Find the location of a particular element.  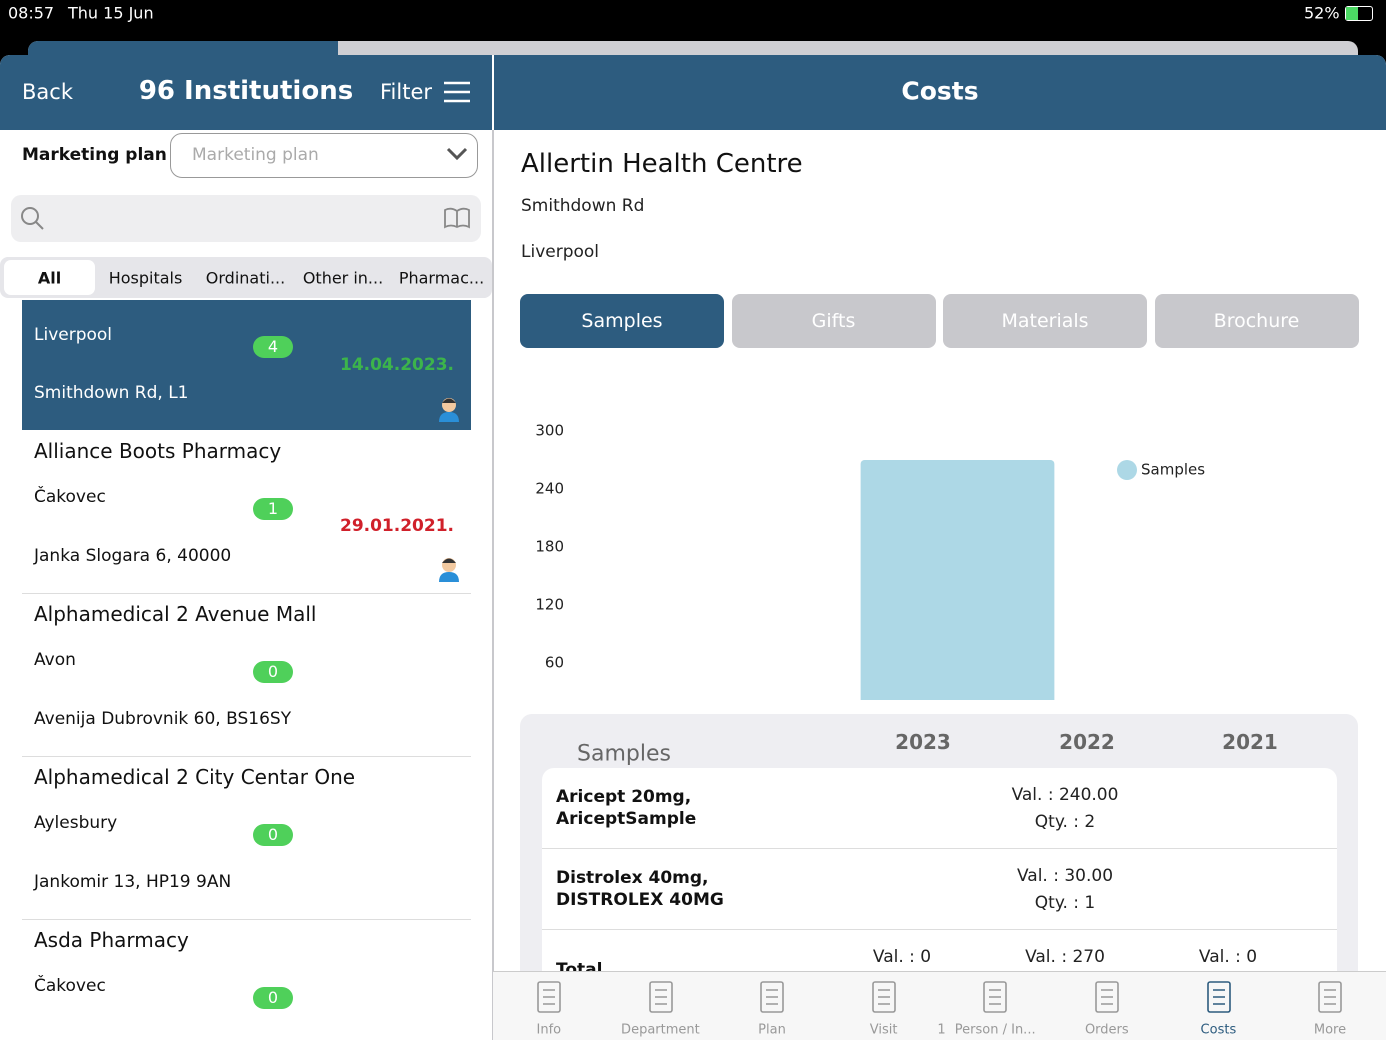

institution-name: Alphamedical 2 Avenue Mall is located at coordinates (175, 614).